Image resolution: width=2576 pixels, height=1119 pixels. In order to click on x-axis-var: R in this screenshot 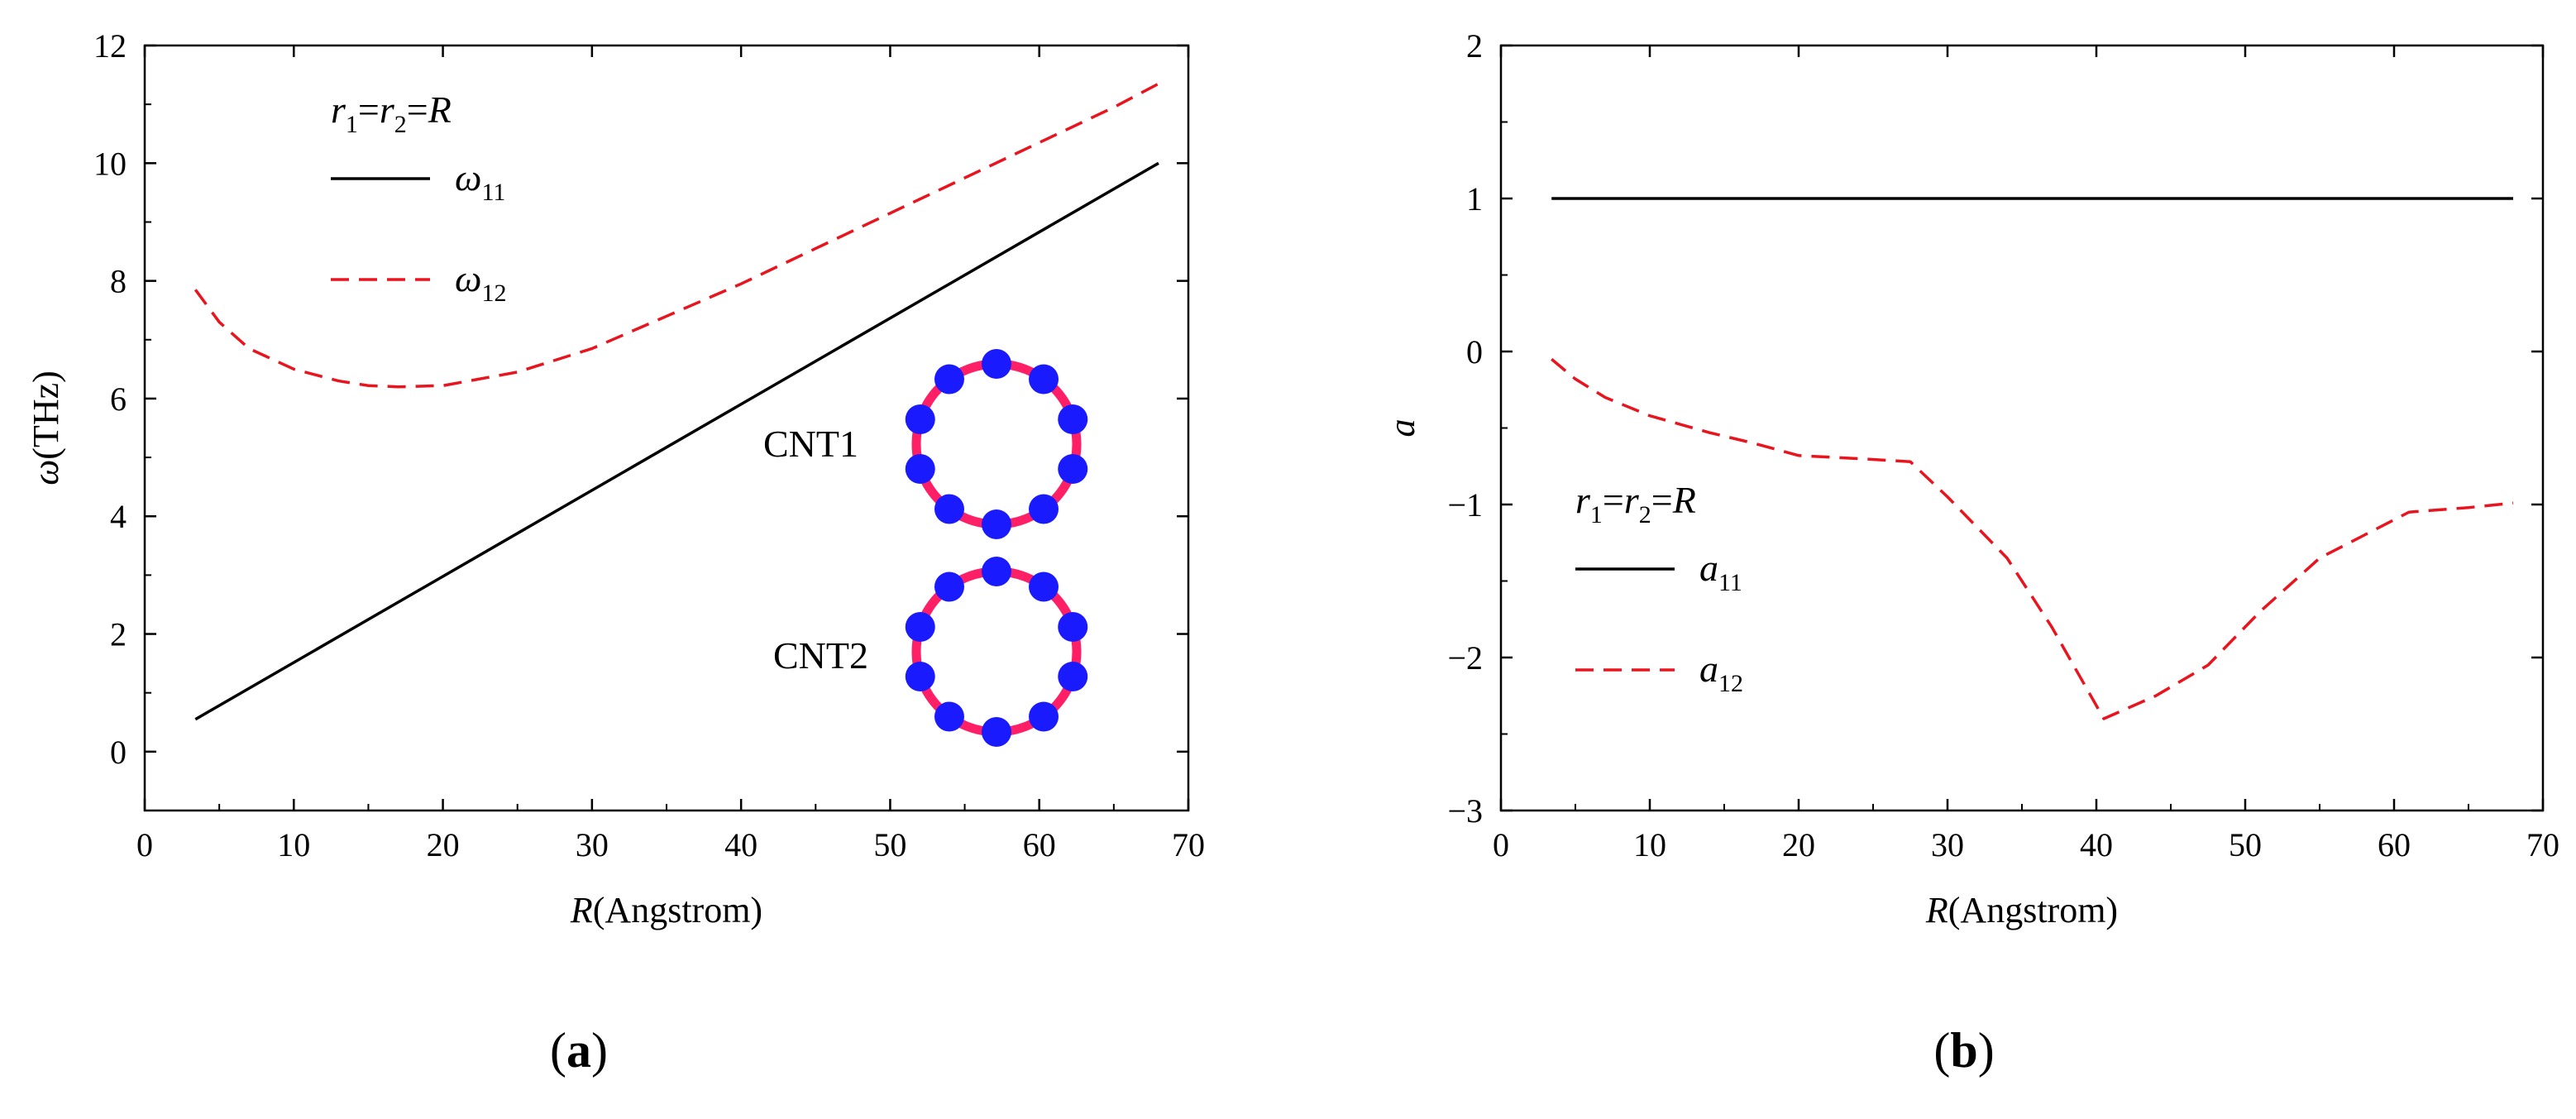, I will do `click(1936, 910)`.